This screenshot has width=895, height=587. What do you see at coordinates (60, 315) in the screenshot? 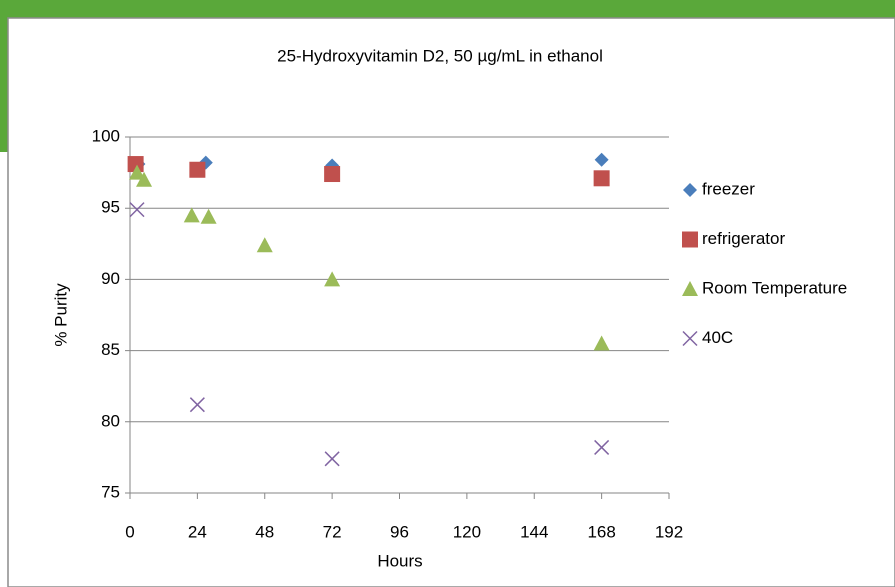
I see `y-axis-label: % Purity` at bounding box center [60, 315].